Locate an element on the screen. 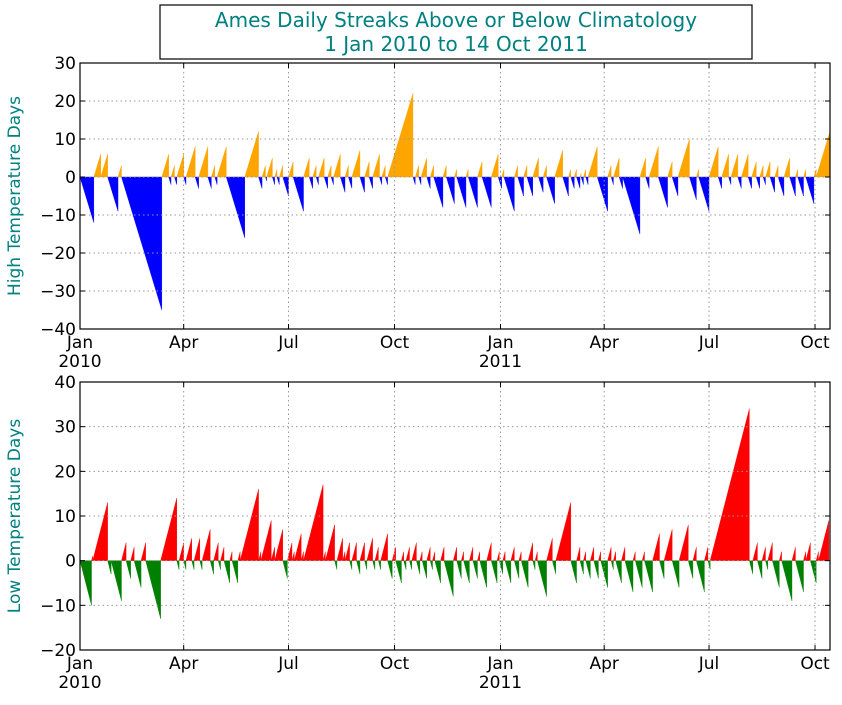 The height and width of the screenshot is (705, 842). y-tick-label: 20 is located at coordinates (65, 102).